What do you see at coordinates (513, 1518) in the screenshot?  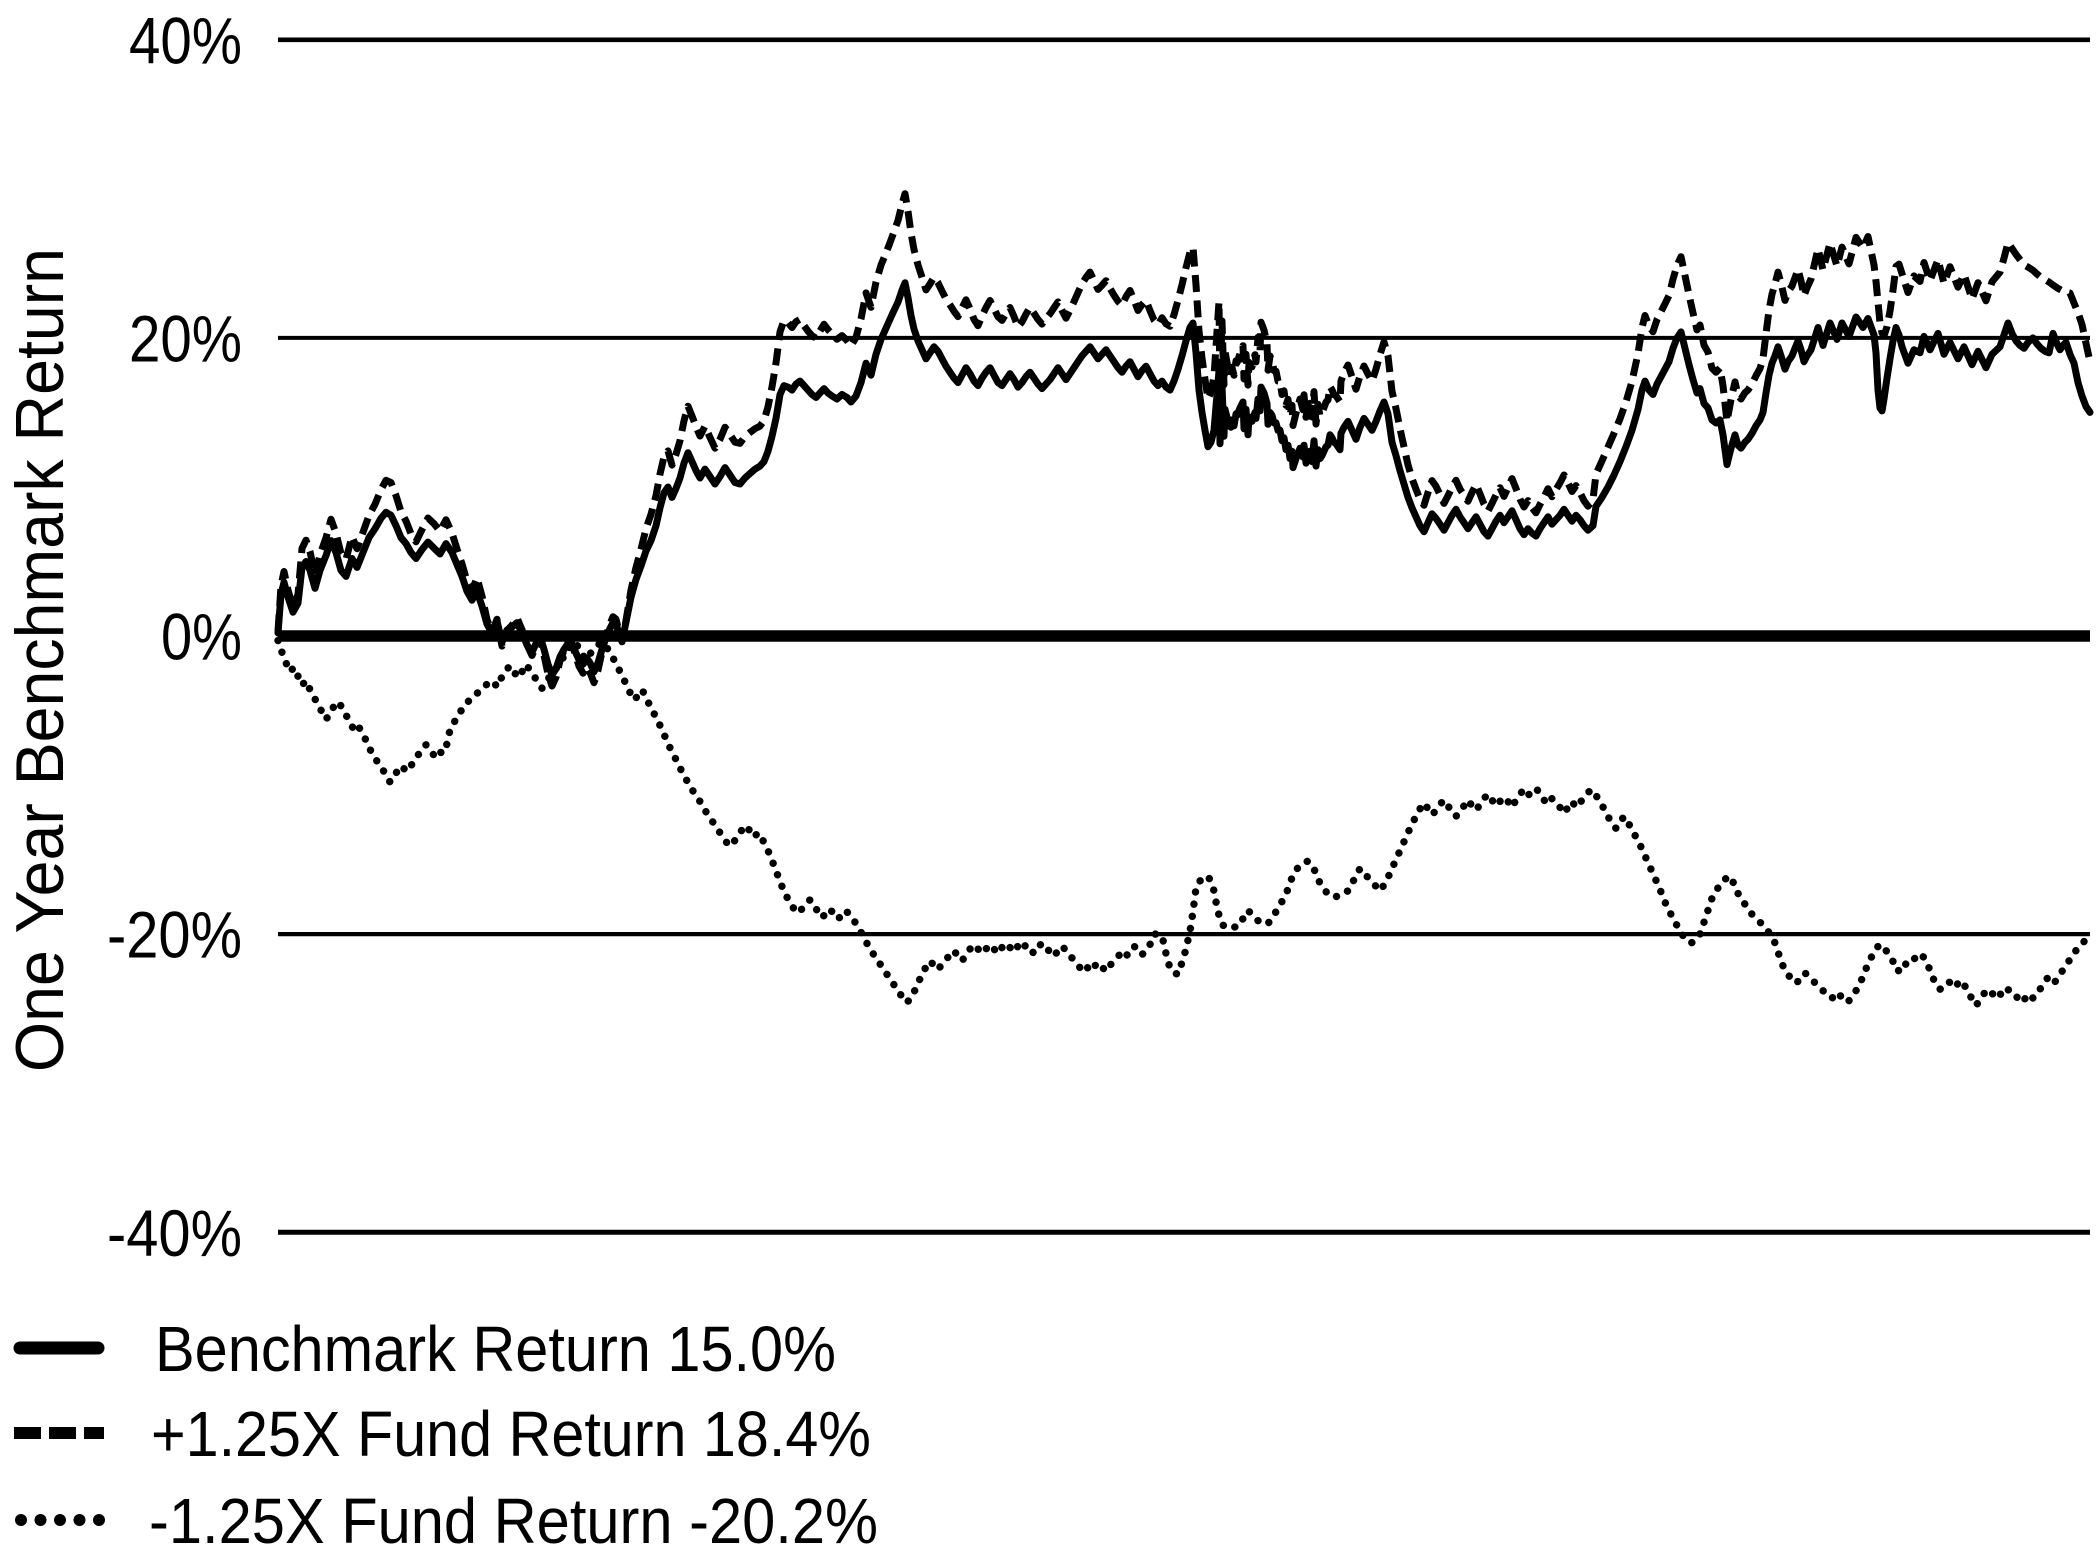 I see `svg-text: -1.25X Fund Return -20.2%` at bounding box center [513, 1518].